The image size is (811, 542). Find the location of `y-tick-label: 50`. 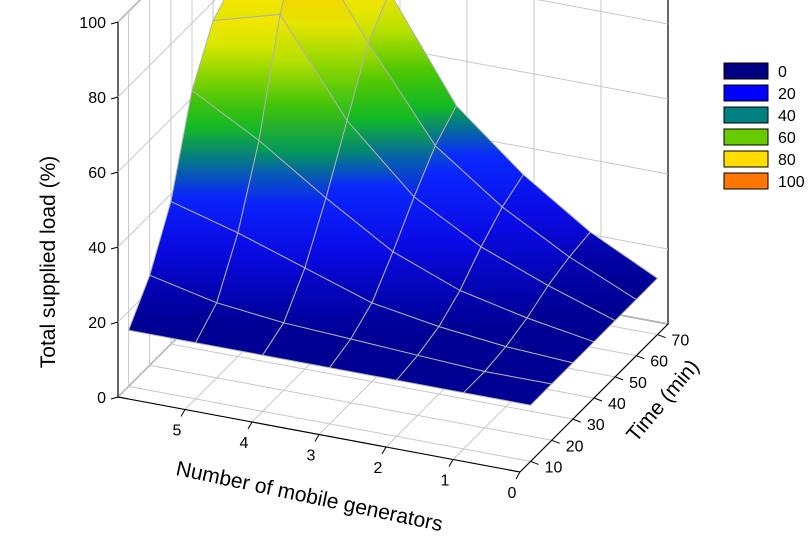

y-tick-label: 50 is located at coordinates (638, 383).